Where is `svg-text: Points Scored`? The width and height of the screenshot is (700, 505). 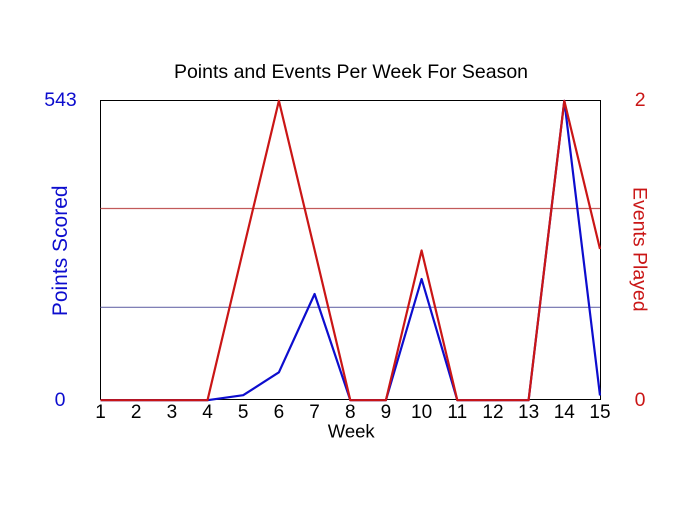
svg-text: Points Scored is located at coordinates (60, 250).